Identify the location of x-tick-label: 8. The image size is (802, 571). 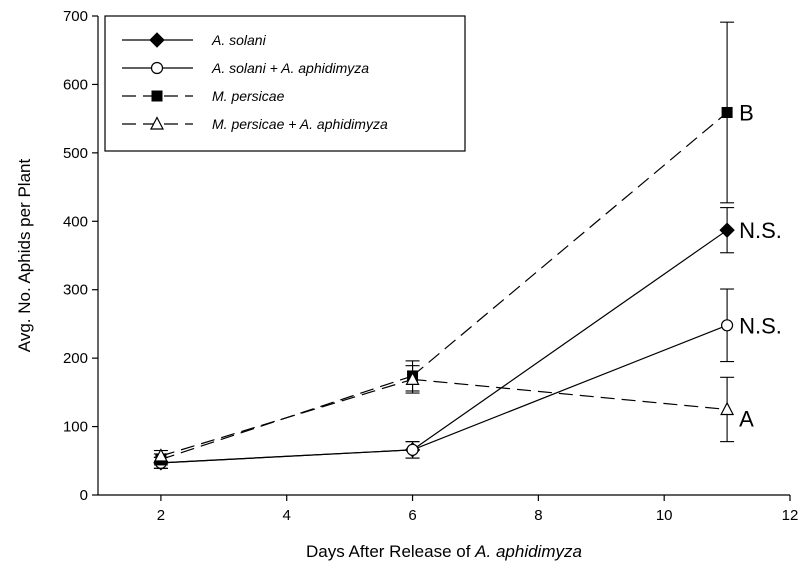
(538, 515).